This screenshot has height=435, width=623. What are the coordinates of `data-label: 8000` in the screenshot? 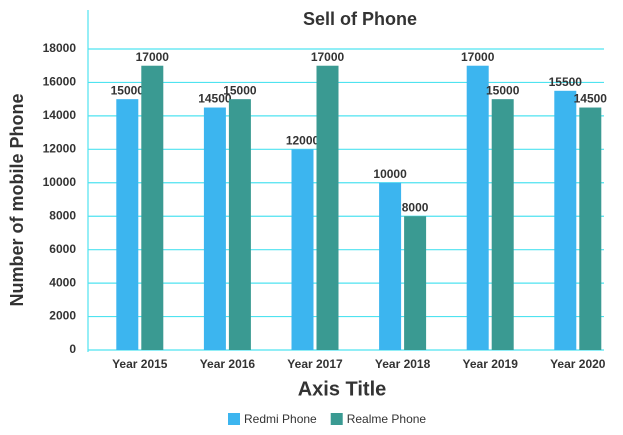 It's located at (415, 207).